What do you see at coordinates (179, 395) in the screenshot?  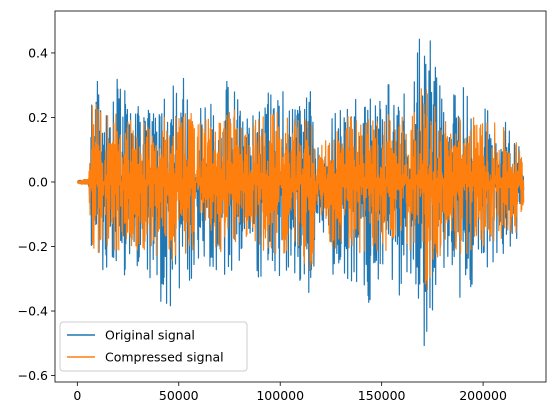 I see `x-tick-label: 50000` at bounding box center [179, 395].